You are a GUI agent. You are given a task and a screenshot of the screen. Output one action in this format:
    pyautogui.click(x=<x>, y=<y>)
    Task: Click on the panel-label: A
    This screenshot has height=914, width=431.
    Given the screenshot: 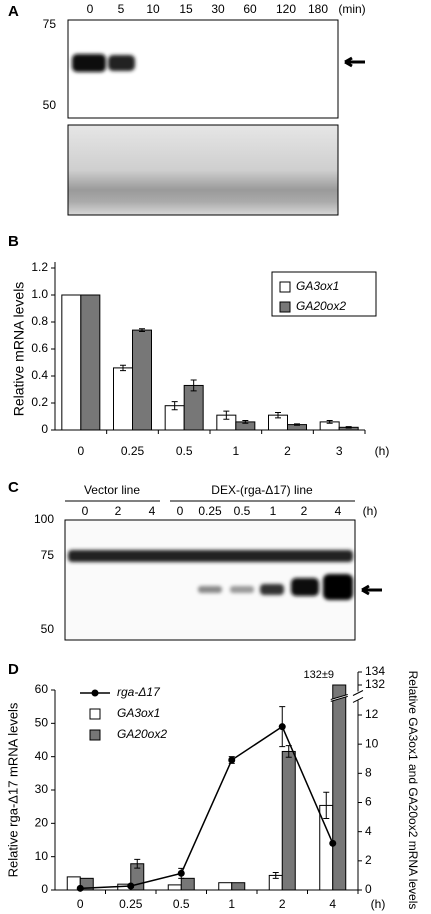 What is the action you would take?
    pyautogui.click(x=13, y=11)
    